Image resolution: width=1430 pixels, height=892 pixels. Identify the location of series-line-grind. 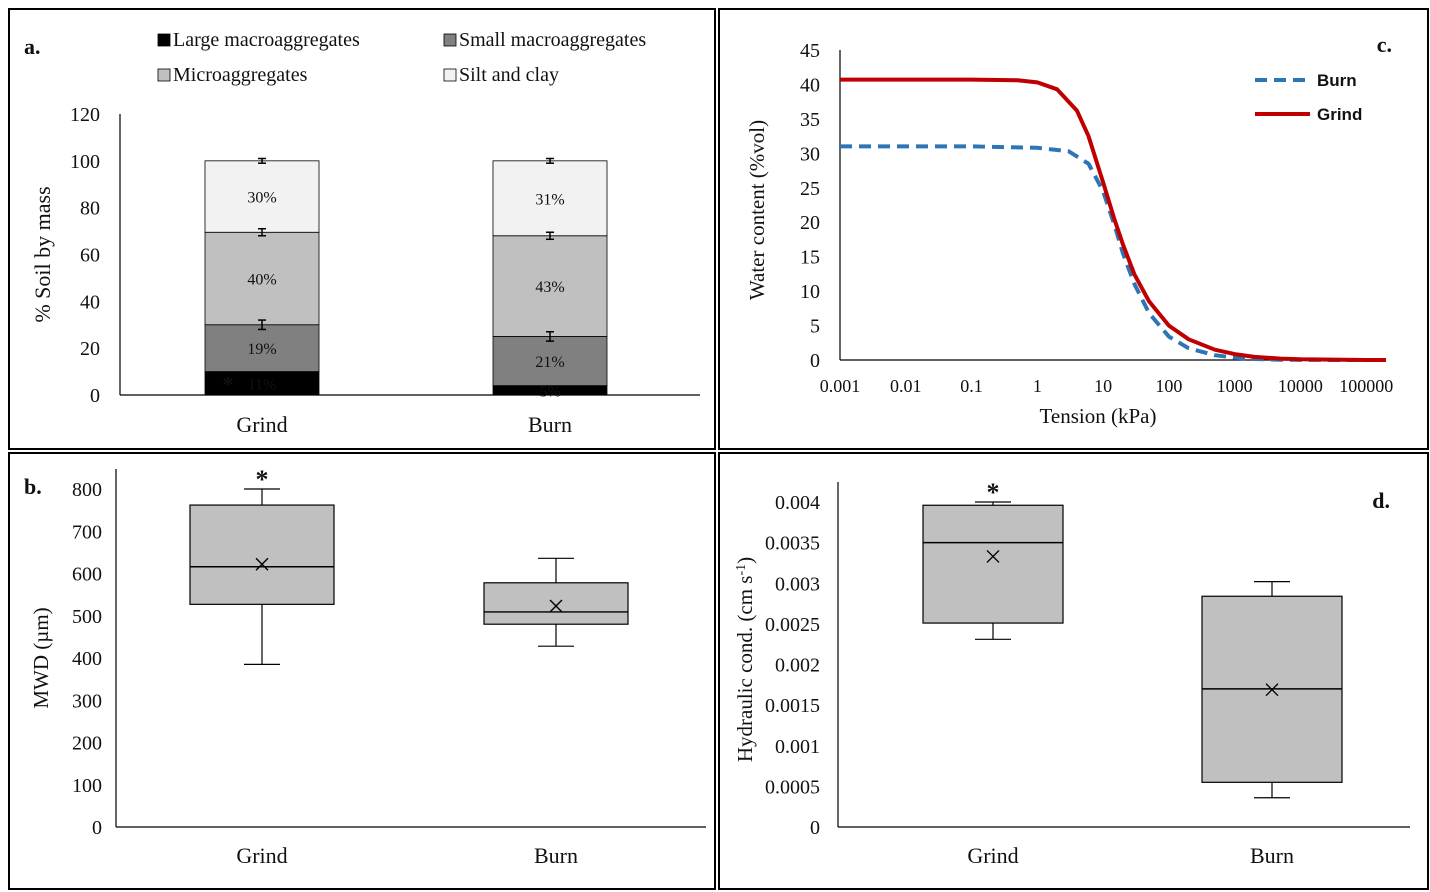
(1113, 219).